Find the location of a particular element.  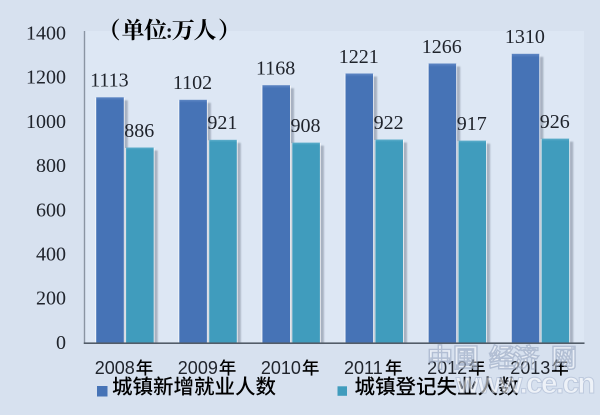

svg-text: 1168 is located at coordinates (275, 69).